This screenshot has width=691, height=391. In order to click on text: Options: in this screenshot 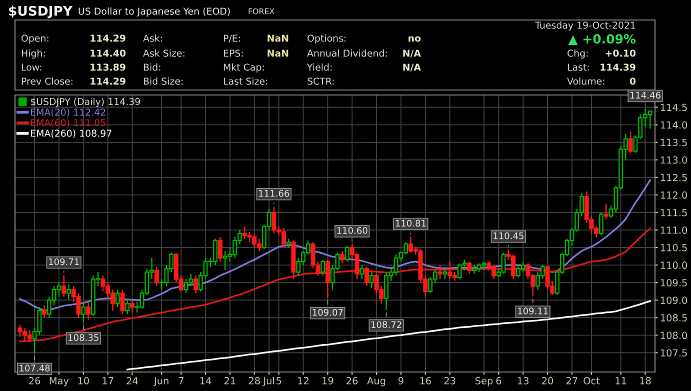, I will do `click(327, 39)`.